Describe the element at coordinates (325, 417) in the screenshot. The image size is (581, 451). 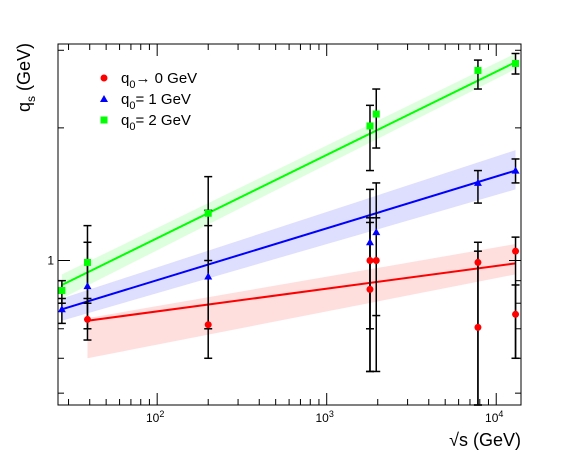
I see `x-tick-label: 10³` at that location.